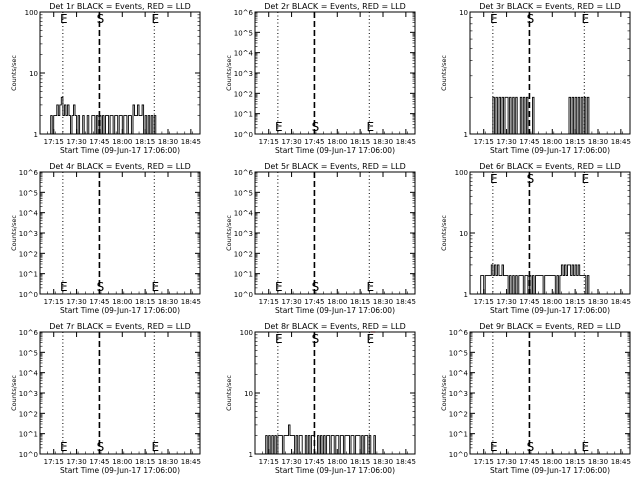 This screenshot has width=640, height=480. What do you see at coordinates (335, 326) in the screenshot?
I see `panel-title: Det 8r BLACK = Events, RED = LLD` at bounding box center [335, 326].